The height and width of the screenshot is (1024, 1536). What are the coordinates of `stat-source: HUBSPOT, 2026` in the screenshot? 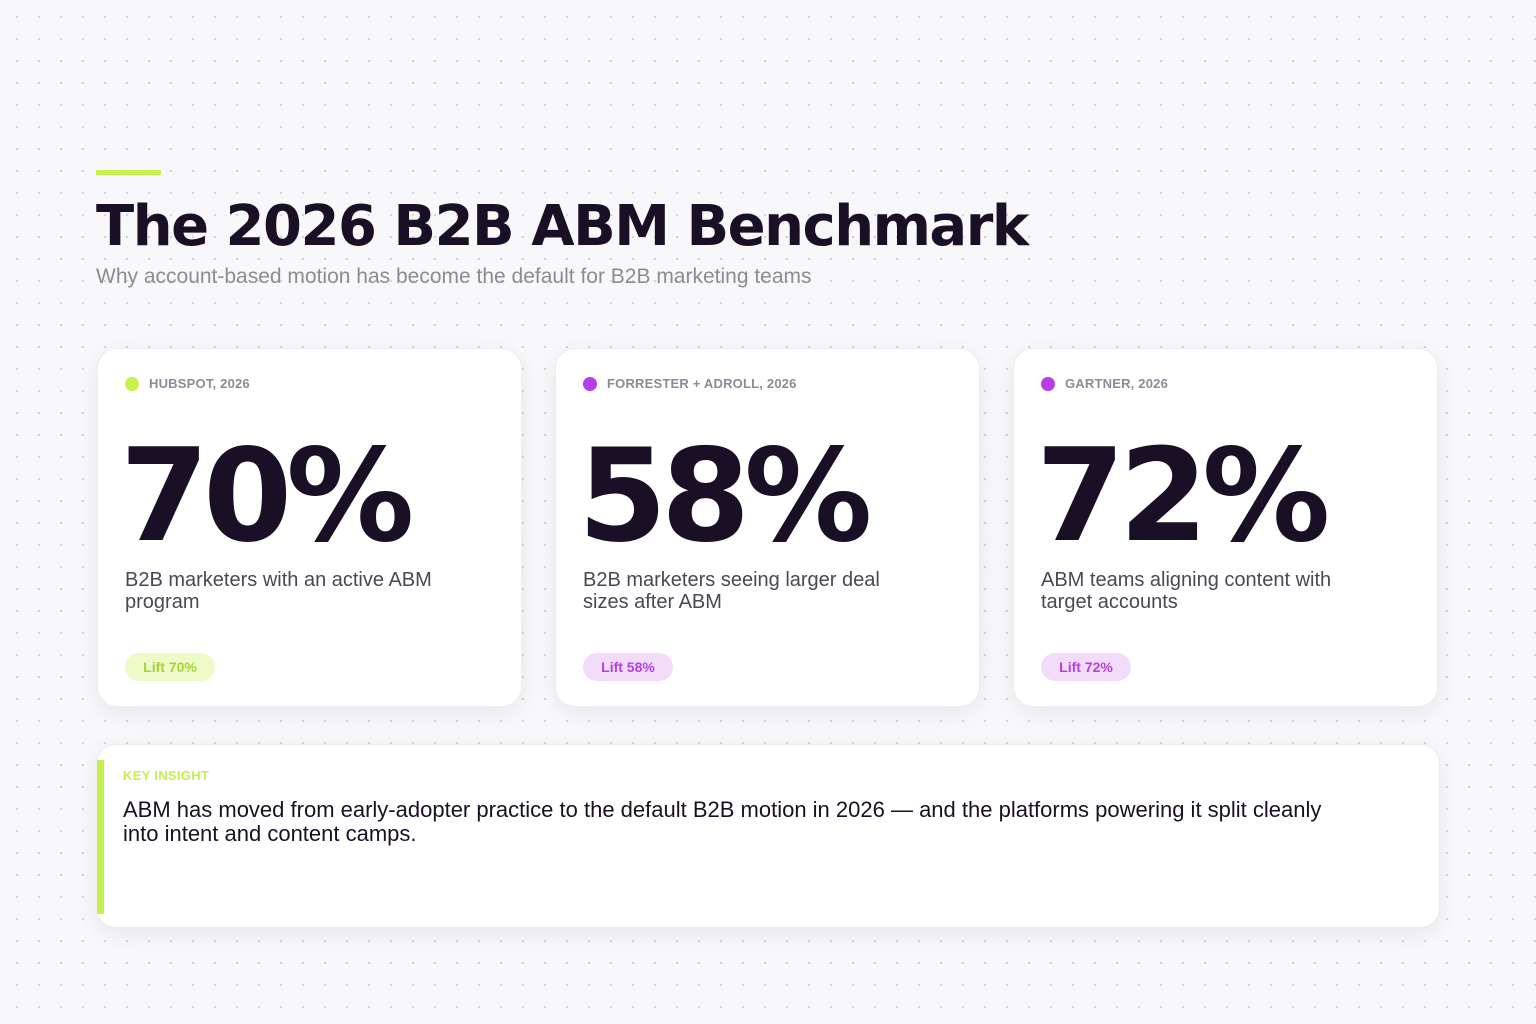 It's located at (187, 383).